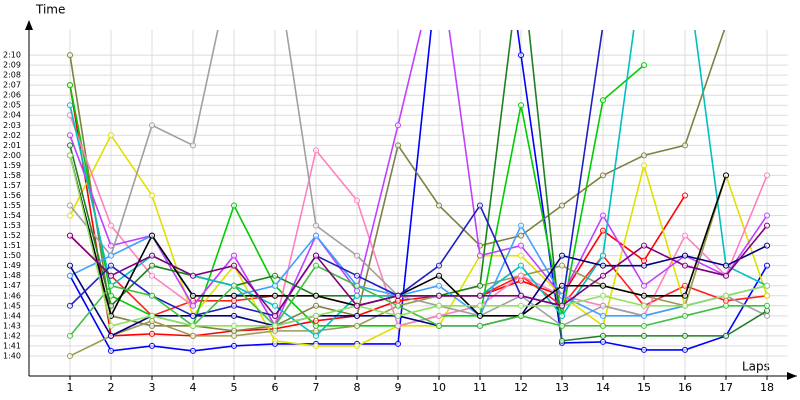 The width and height of the screenshot is (800, 400). I want to click on y-tick-label: 2:07, so click(12, 85).